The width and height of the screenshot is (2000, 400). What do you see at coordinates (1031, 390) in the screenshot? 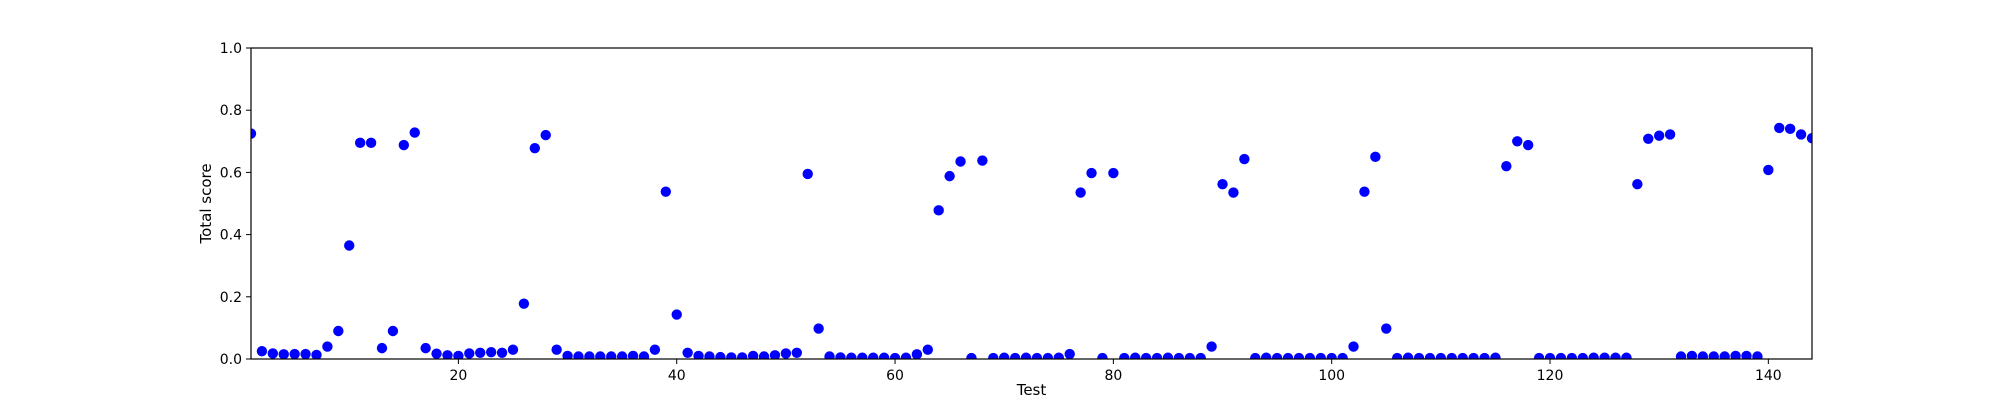
I see `x-axis-title: Test` at bounding box center [1031, 390].